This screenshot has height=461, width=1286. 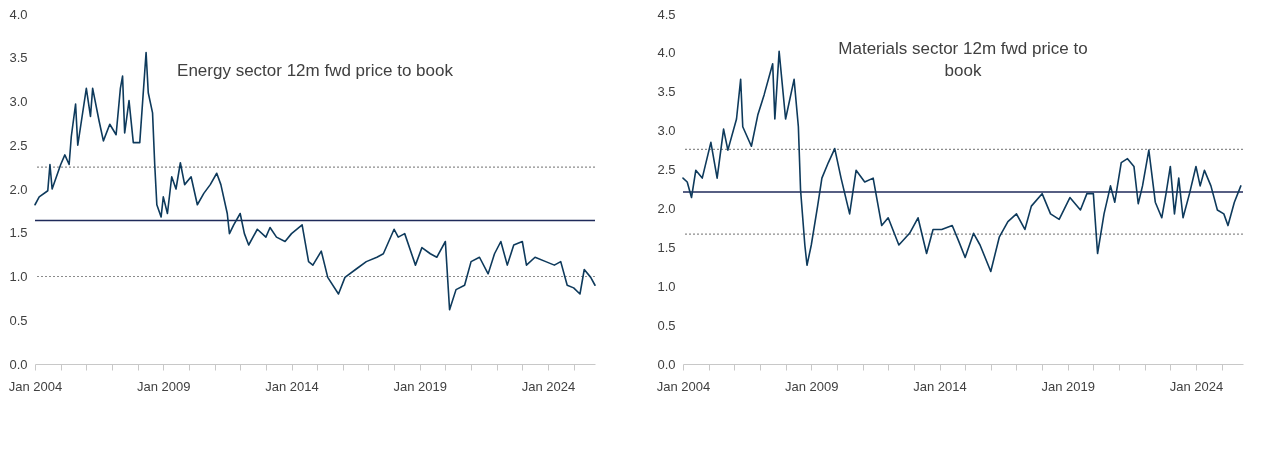 What do you see at coordinates (963, 59) in the screenshot?
I see `text: Materials sector 12m fwd price to book` at bounding box center [963, 59].